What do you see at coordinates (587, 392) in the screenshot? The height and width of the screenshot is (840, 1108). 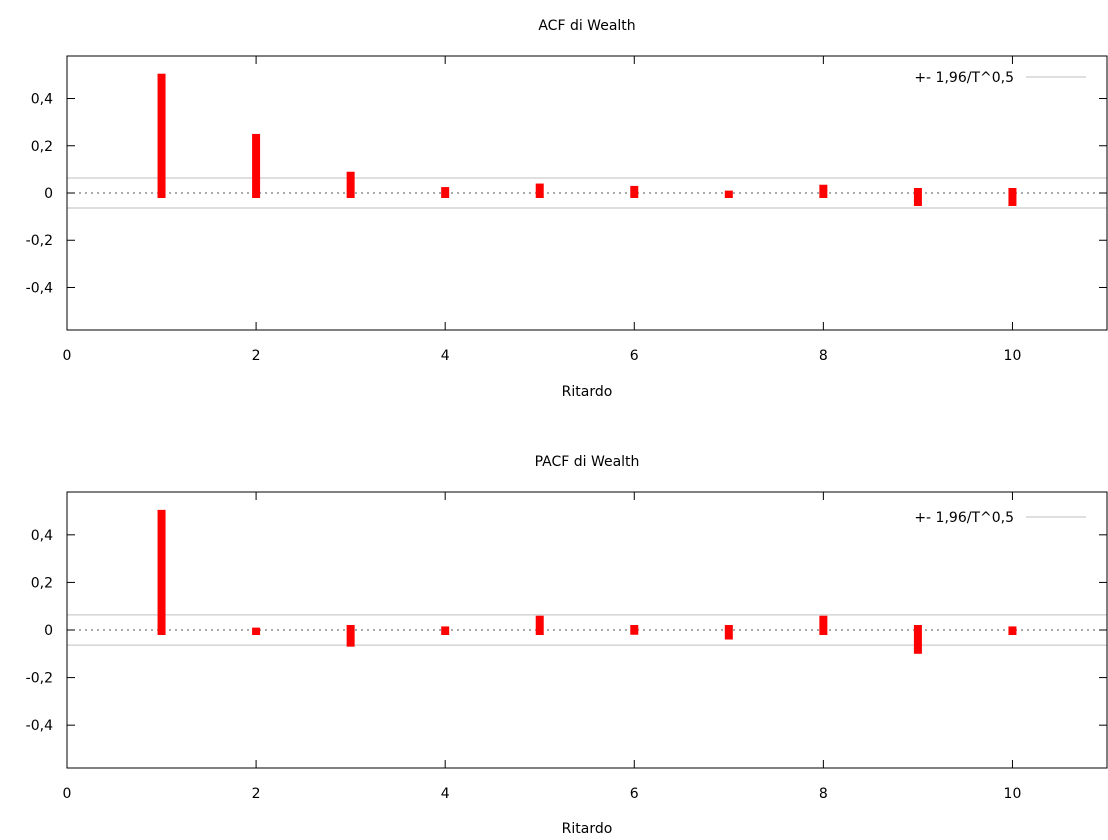 I see `acf-x-axis-label: Ritardo` at bounding box center [587, 392].